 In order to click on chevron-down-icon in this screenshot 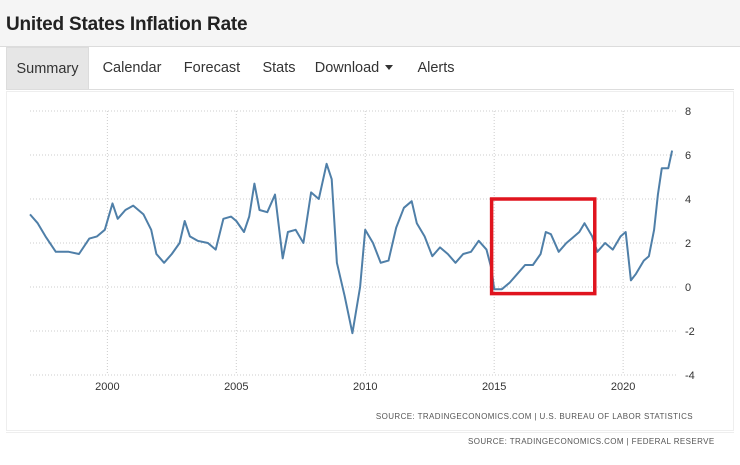, I will do `click(389, 67)`.